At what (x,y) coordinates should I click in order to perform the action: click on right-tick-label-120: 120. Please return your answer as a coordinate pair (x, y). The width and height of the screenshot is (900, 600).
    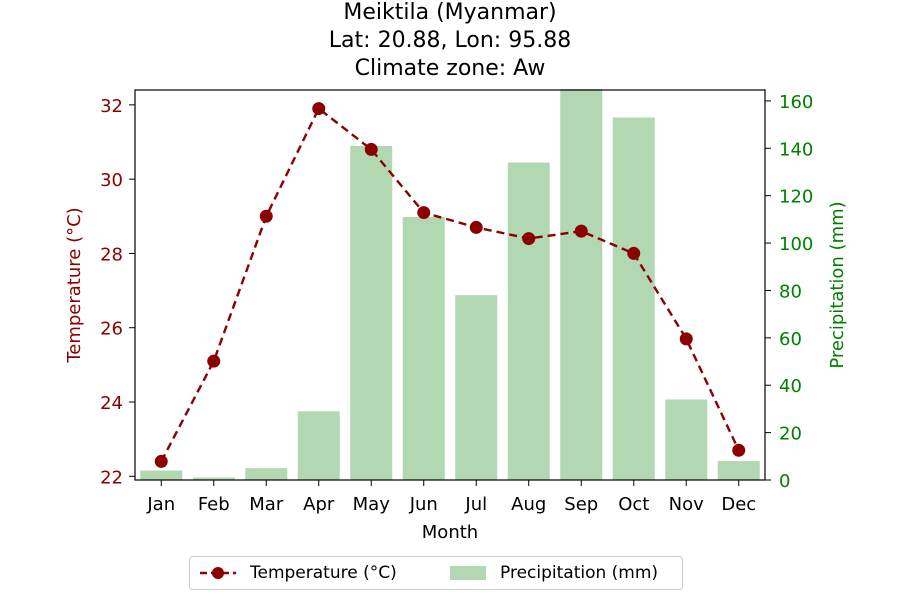
    Looking at the image, I should click on (796, 197).